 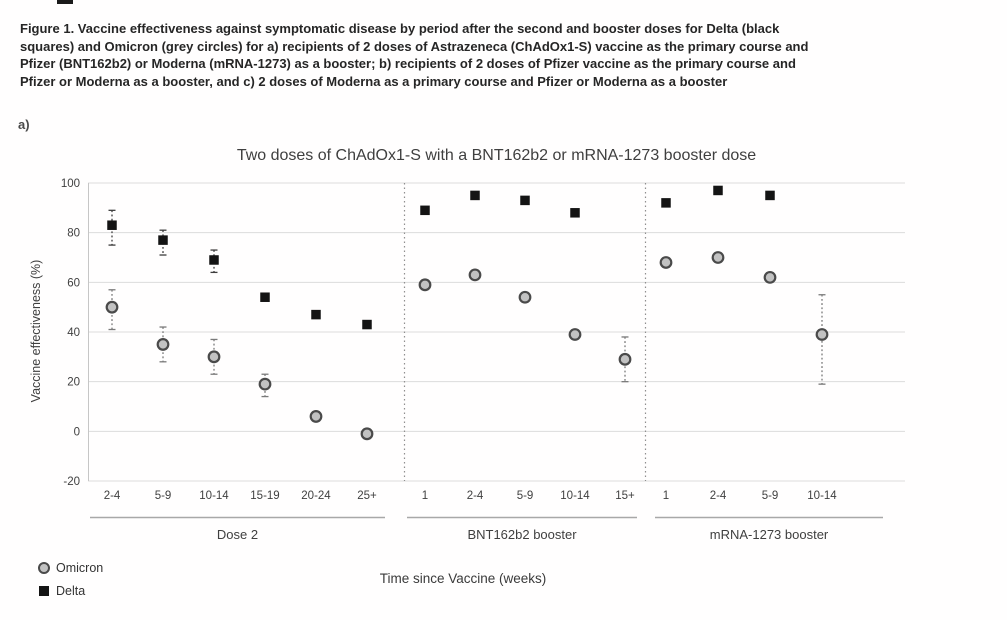 I want to click on group-label: Dose 2, so click(x=237, y=534).